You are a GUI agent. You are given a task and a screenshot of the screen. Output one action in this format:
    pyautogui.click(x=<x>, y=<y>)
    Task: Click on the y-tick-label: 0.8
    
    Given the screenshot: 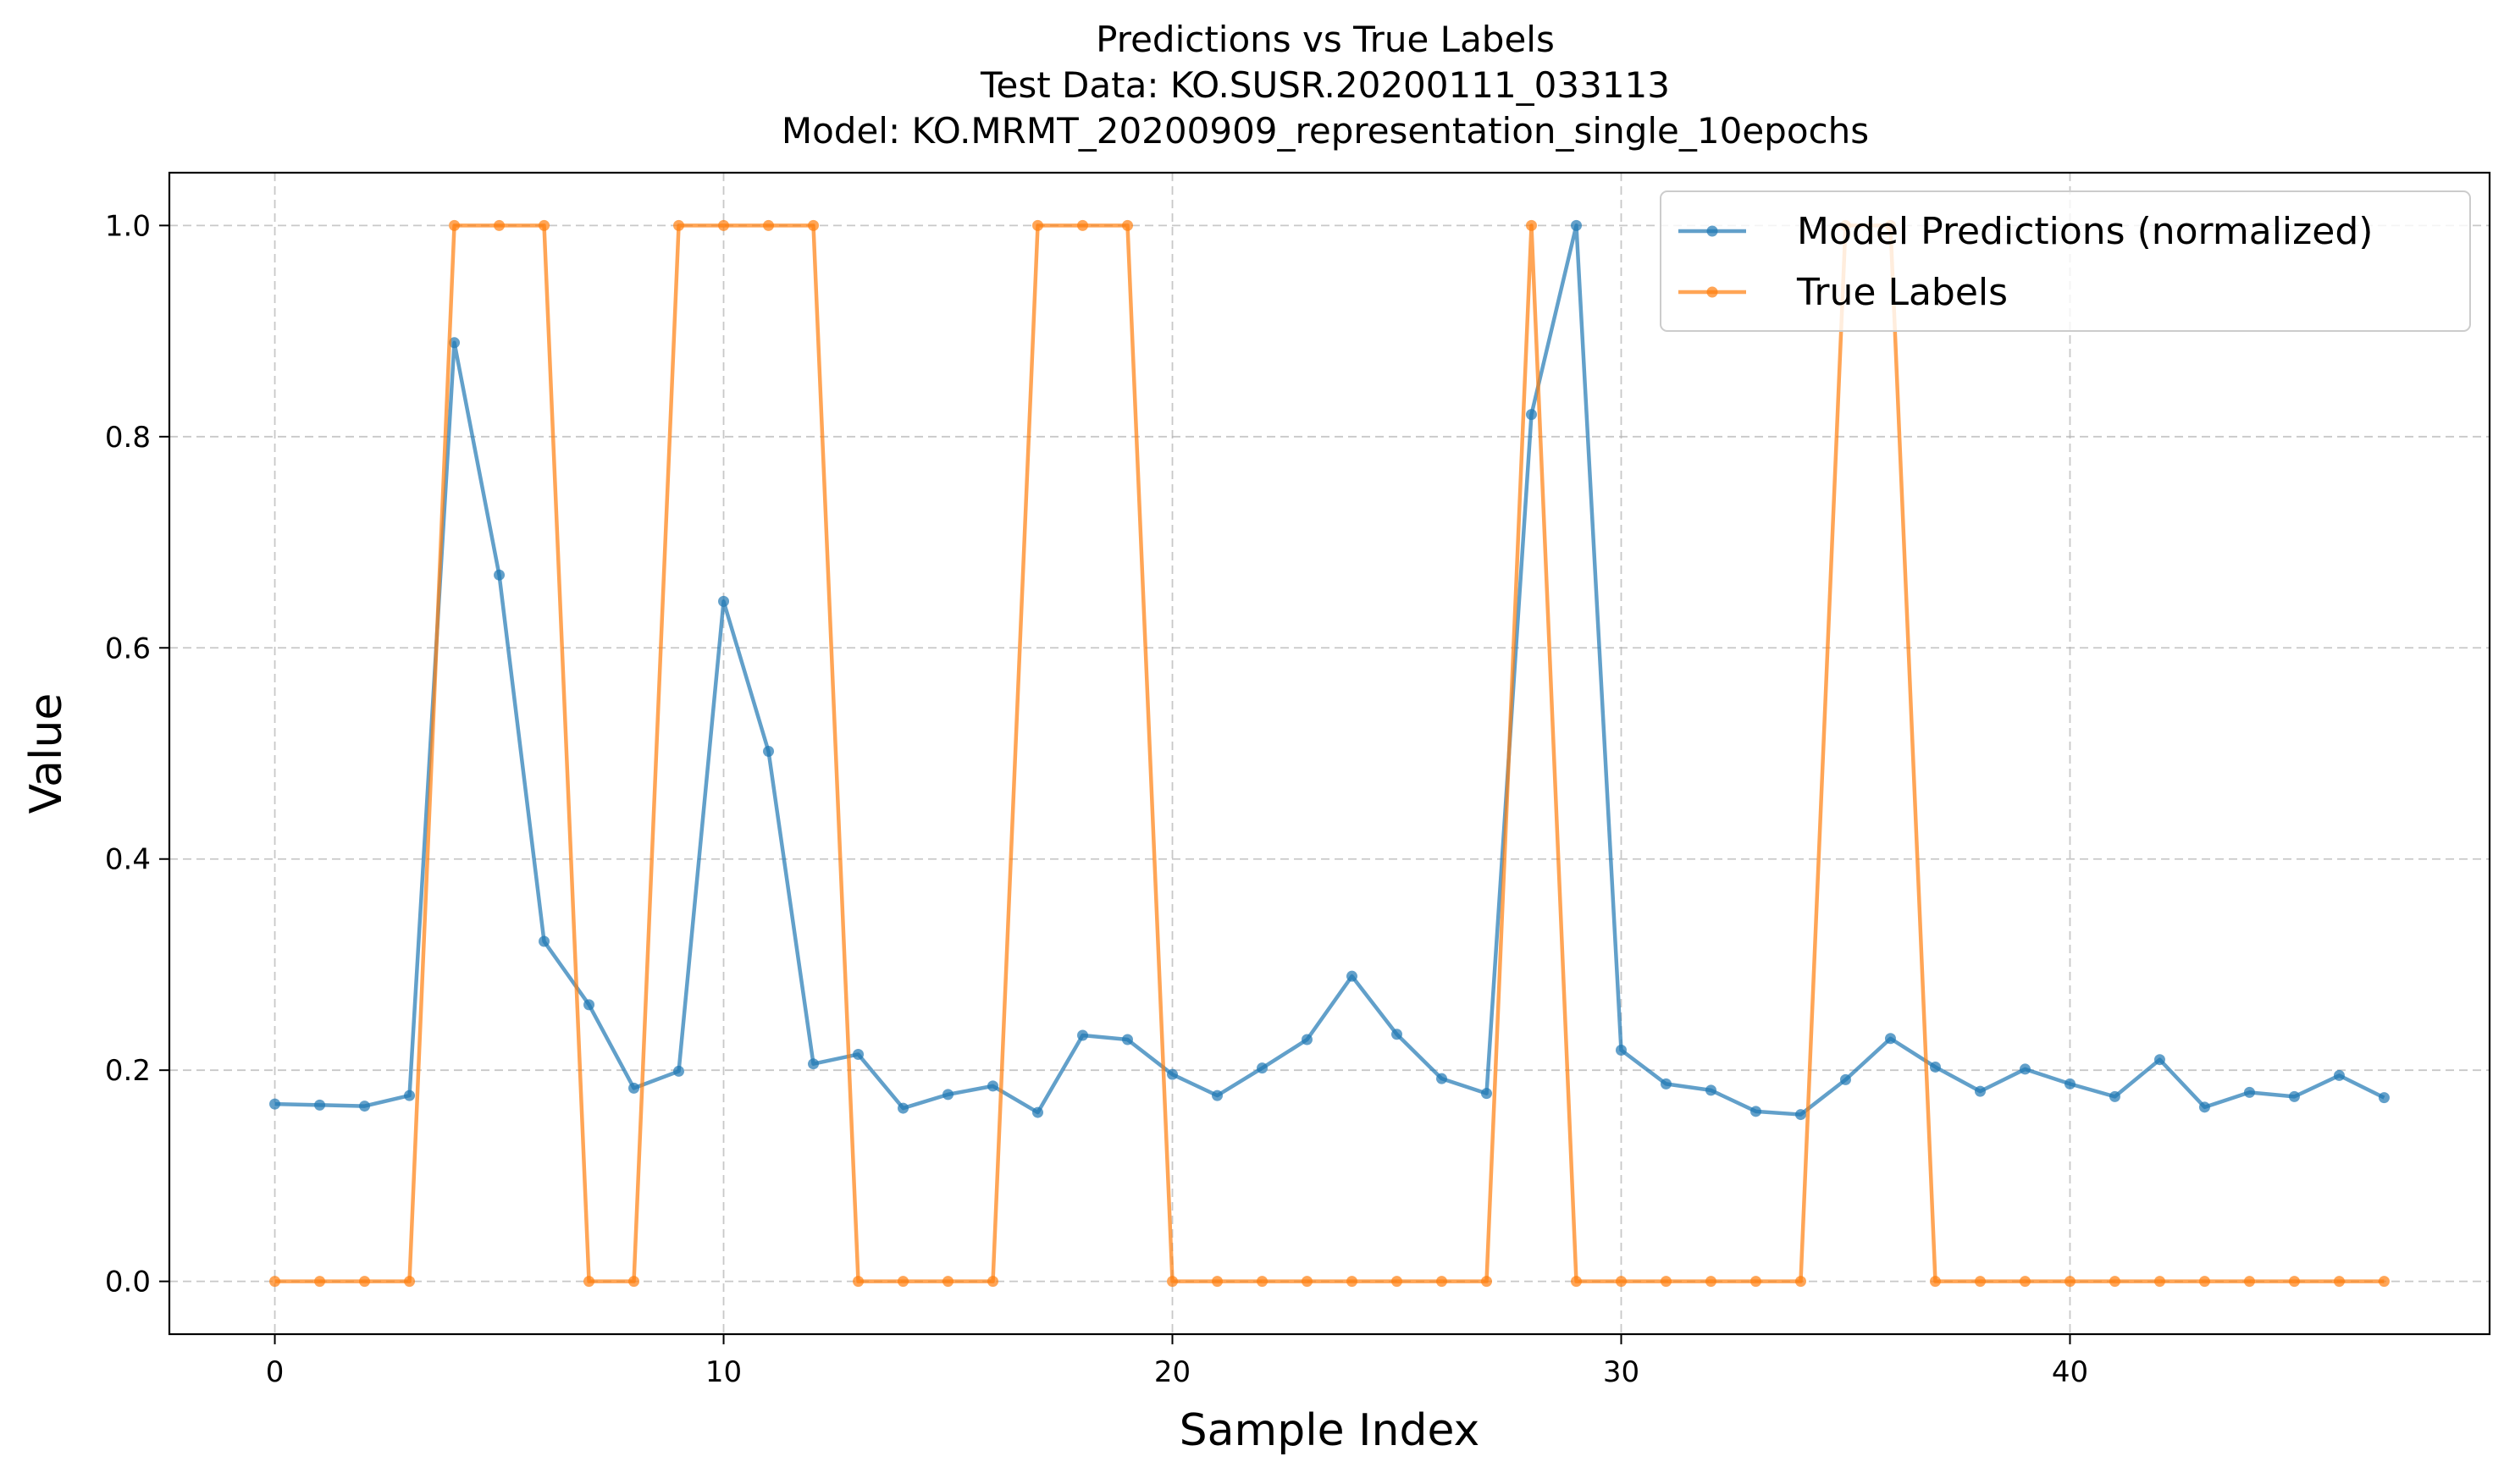 What is the action you would take?
    pyautogui.click(x=128, y=438)
    